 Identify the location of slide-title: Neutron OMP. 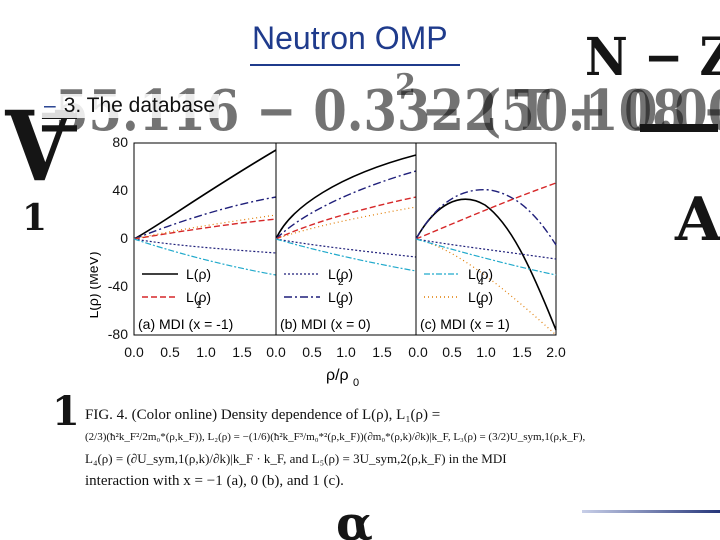
(350, 38).